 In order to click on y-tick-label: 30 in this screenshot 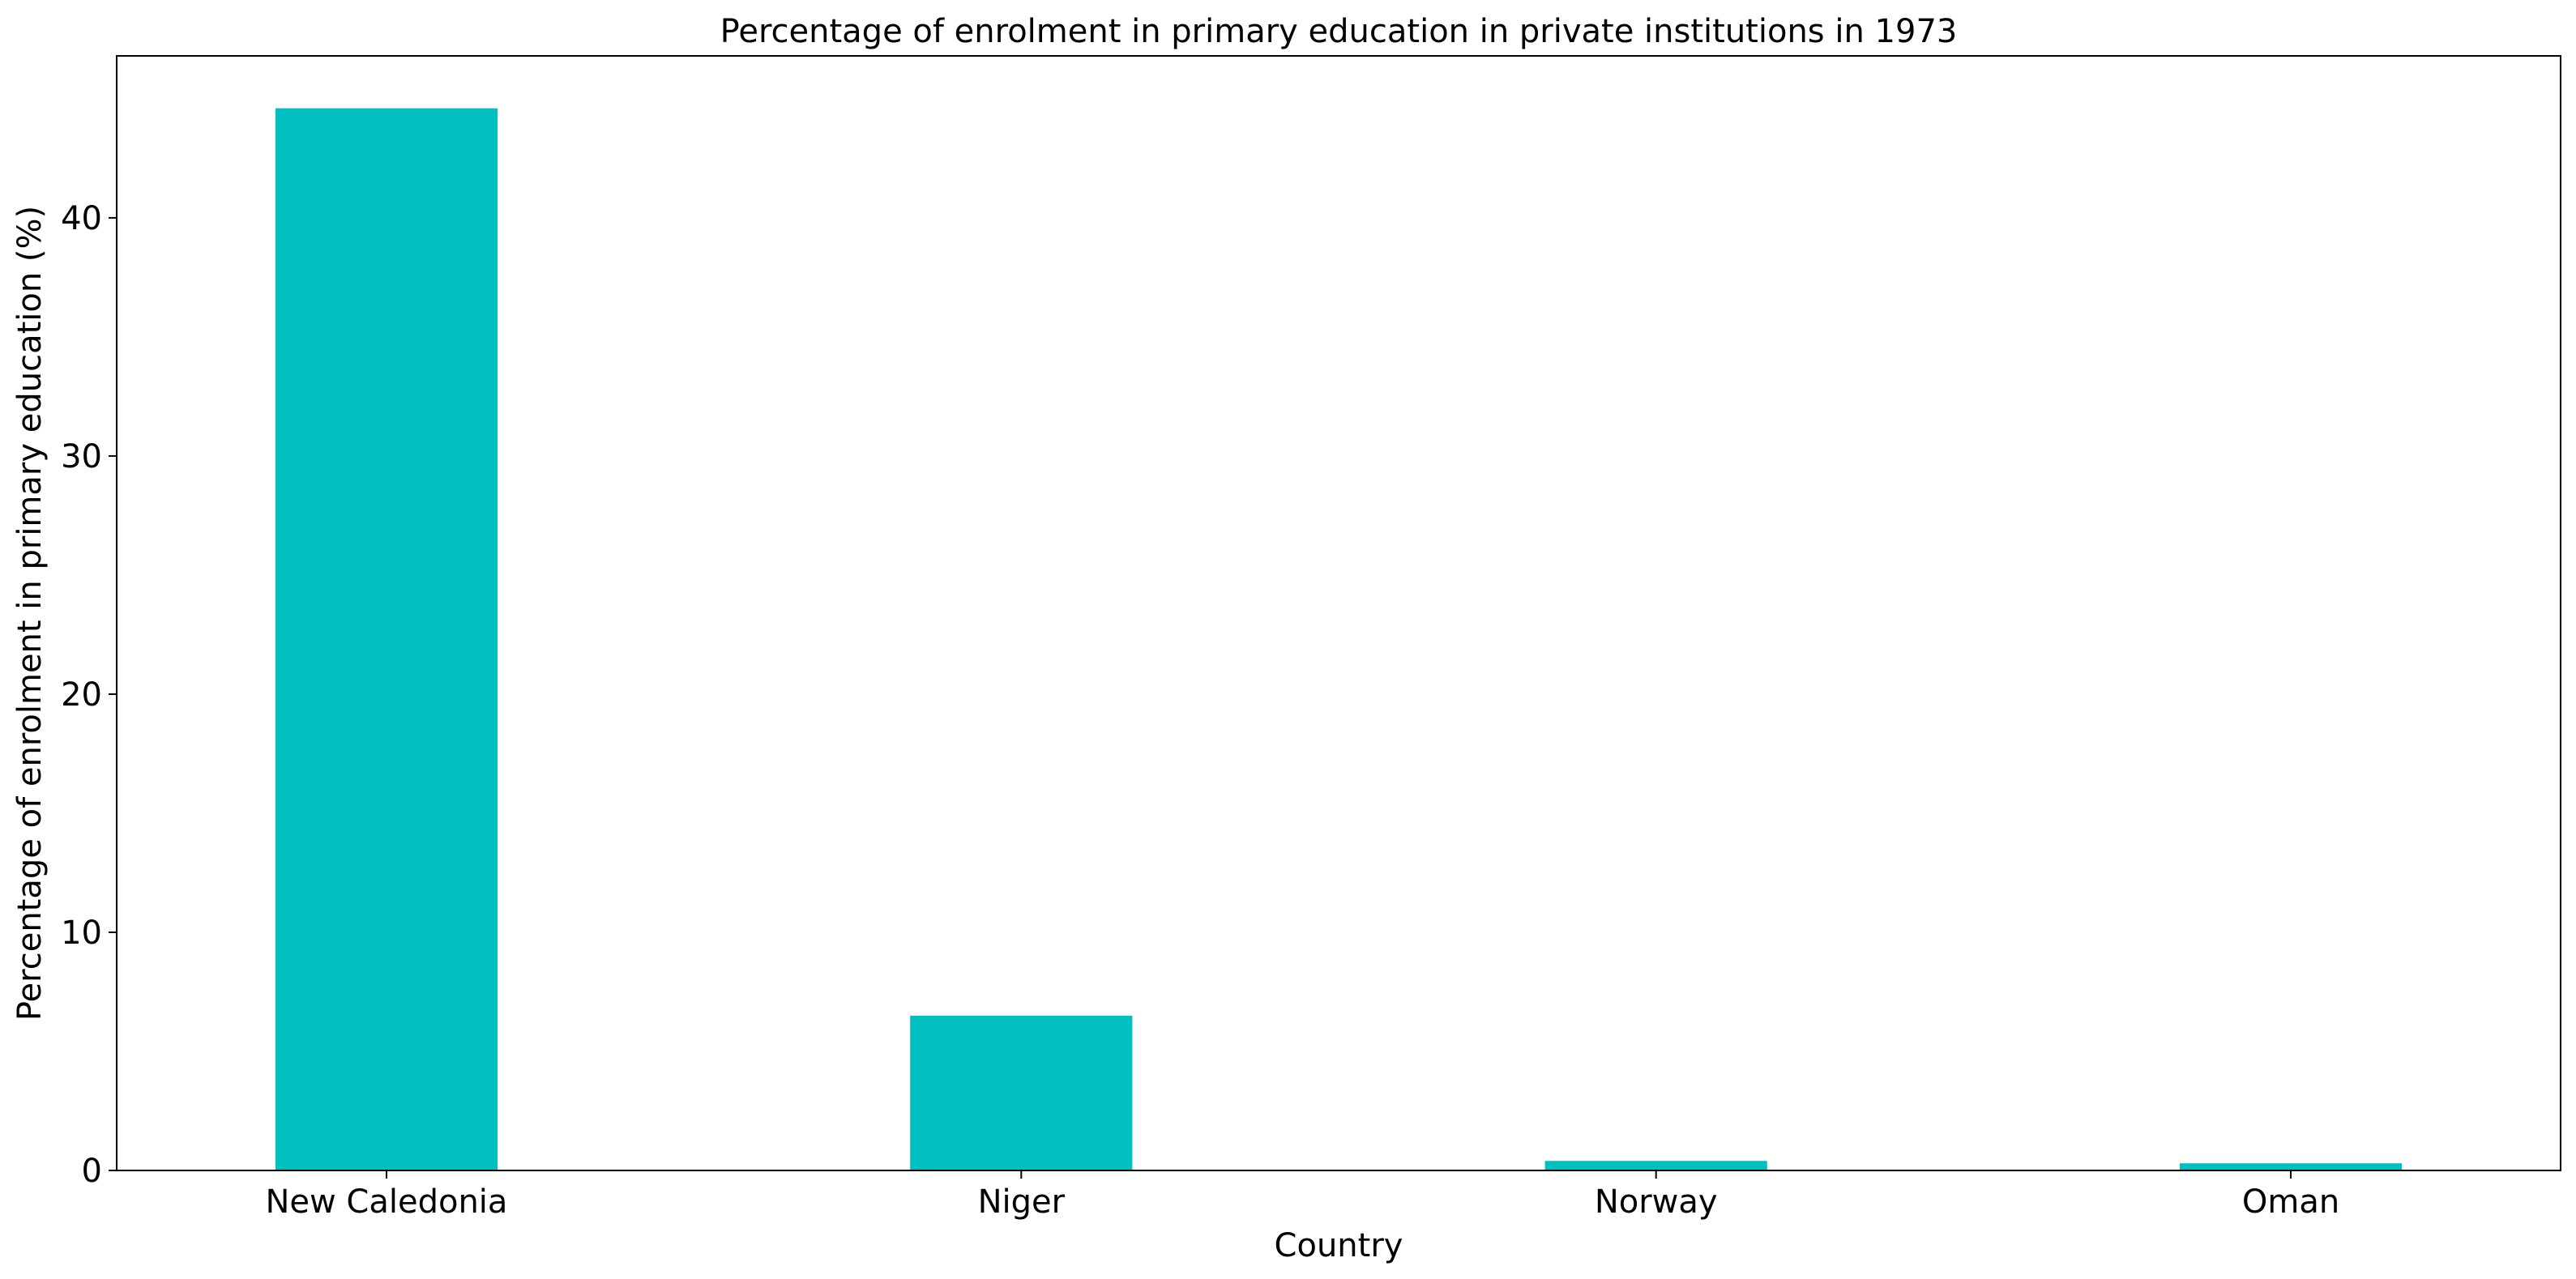, I will do `click(81, 456)`.